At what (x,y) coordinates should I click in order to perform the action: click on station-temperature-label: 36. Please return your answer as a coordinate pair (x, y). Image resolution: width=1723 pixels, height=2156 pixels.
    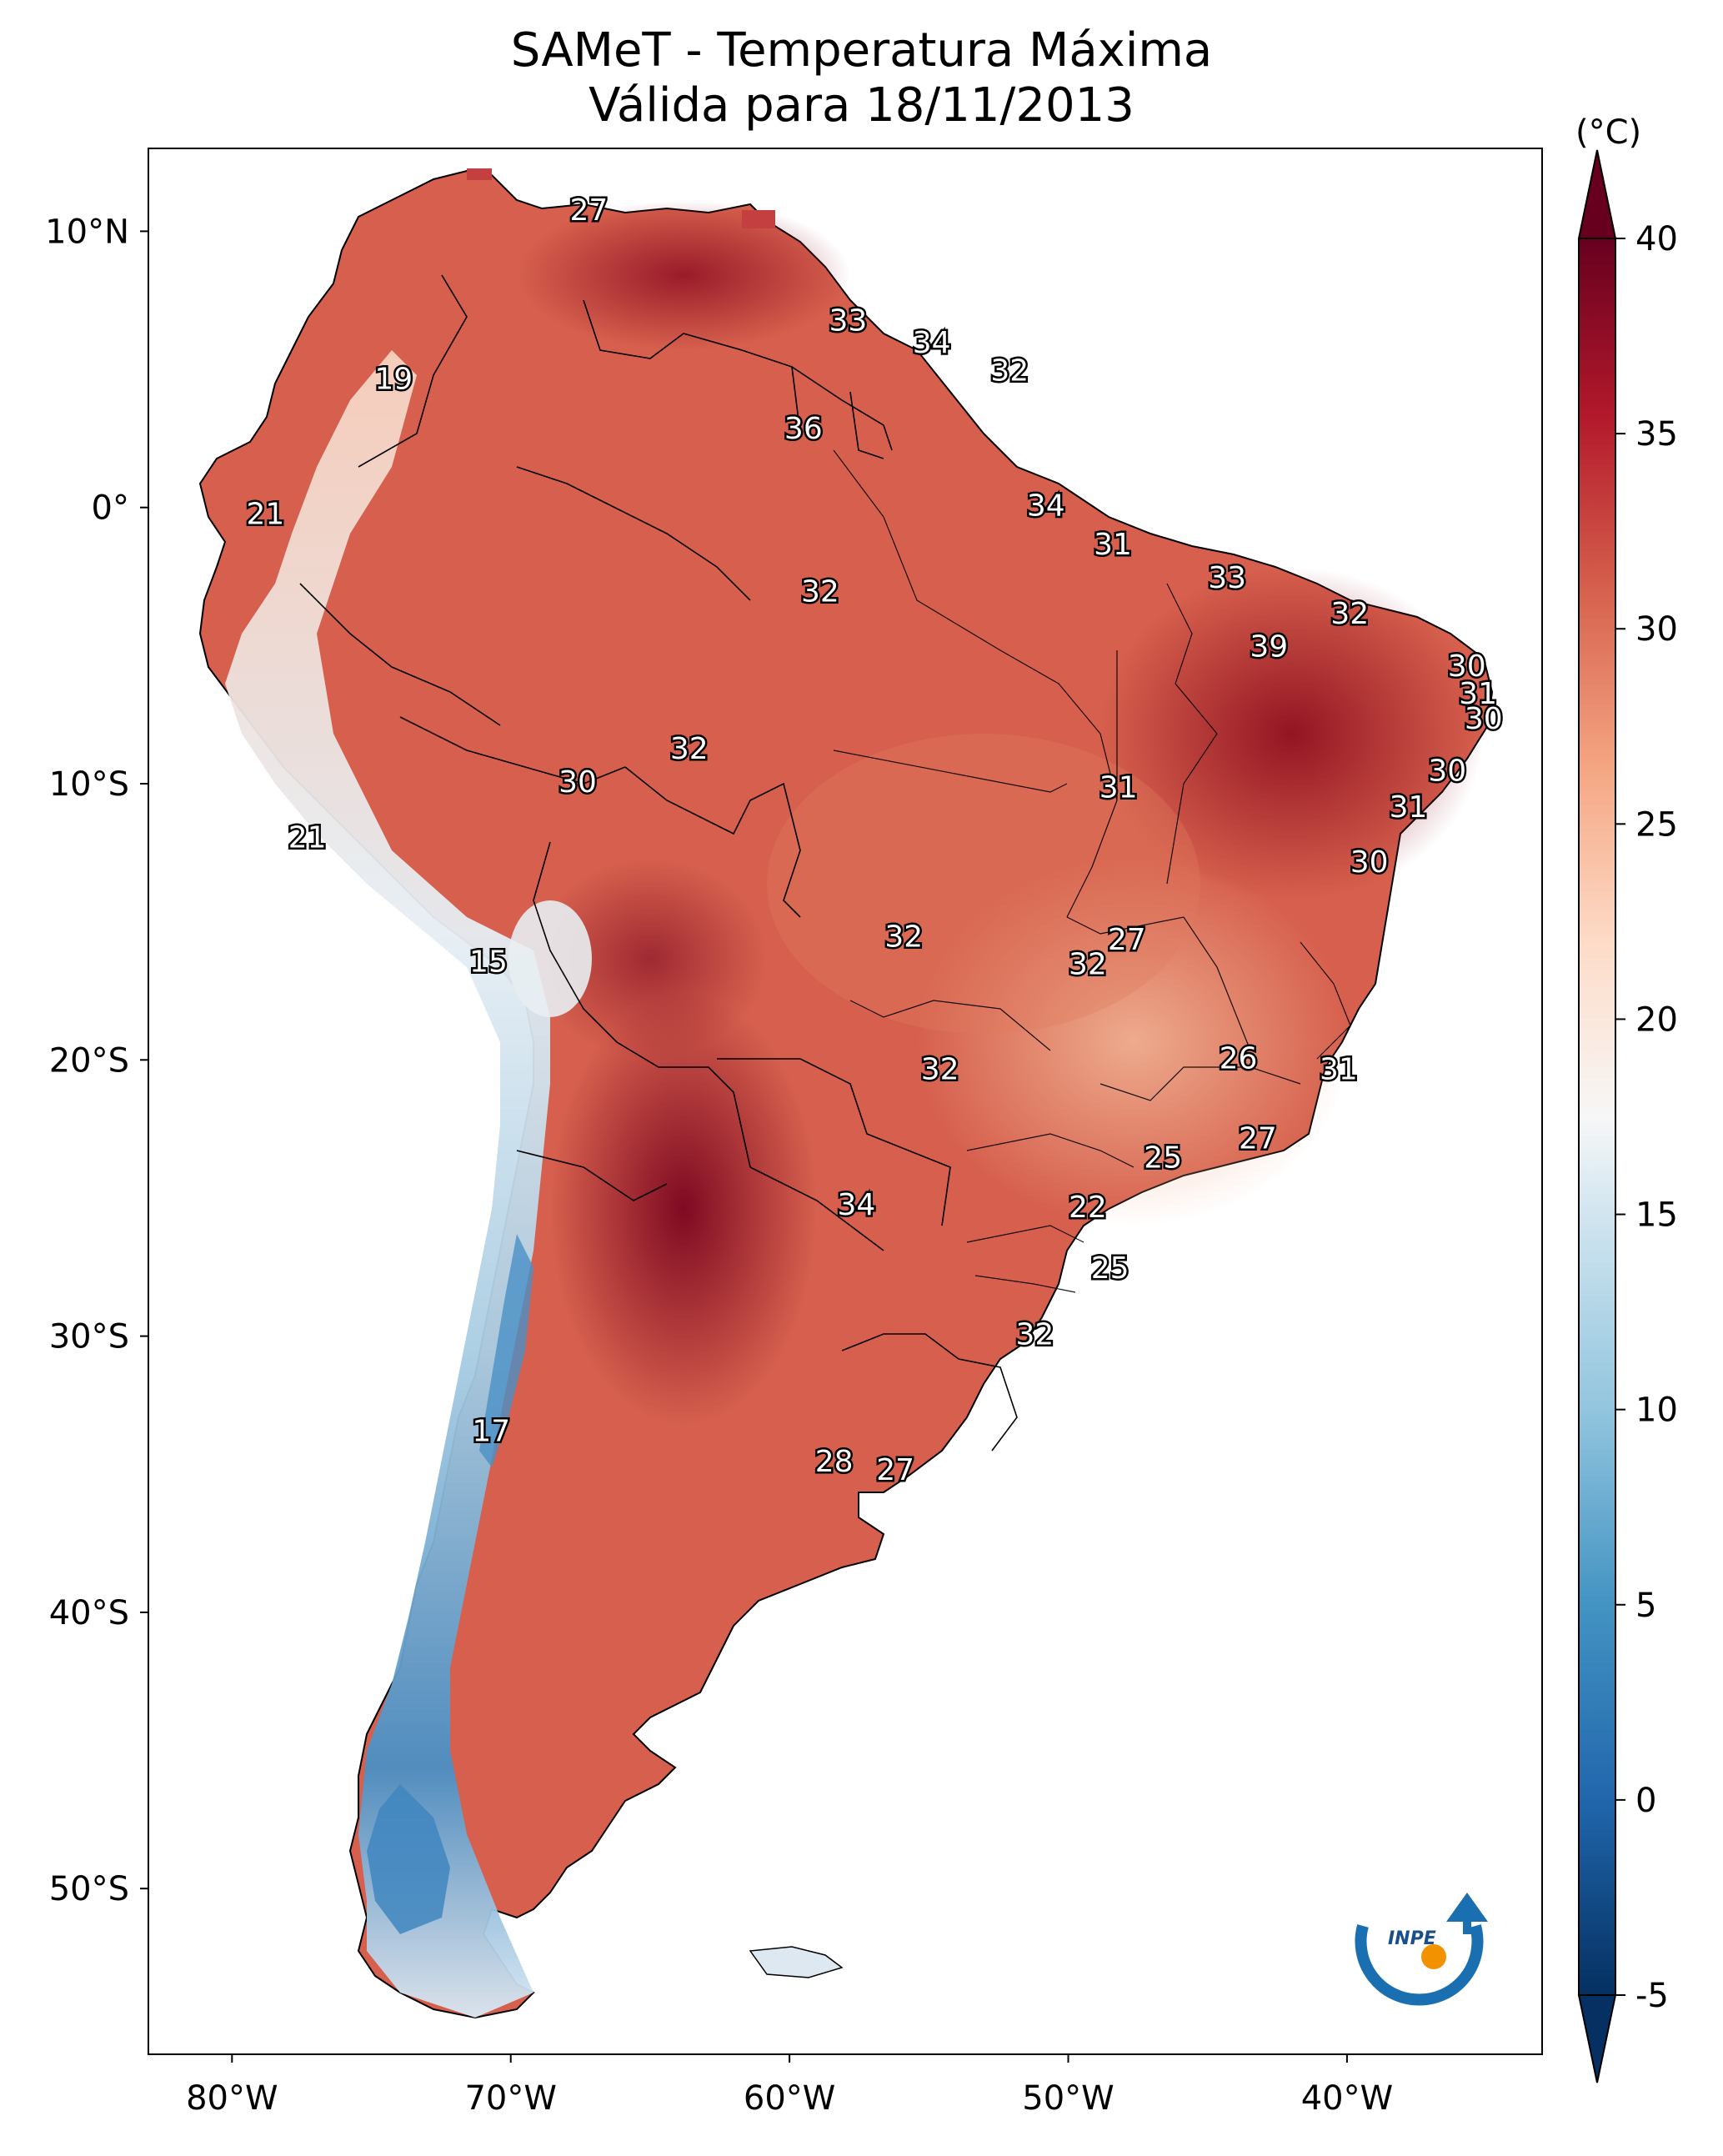
    Looking at the image, I should click on (803, 429).